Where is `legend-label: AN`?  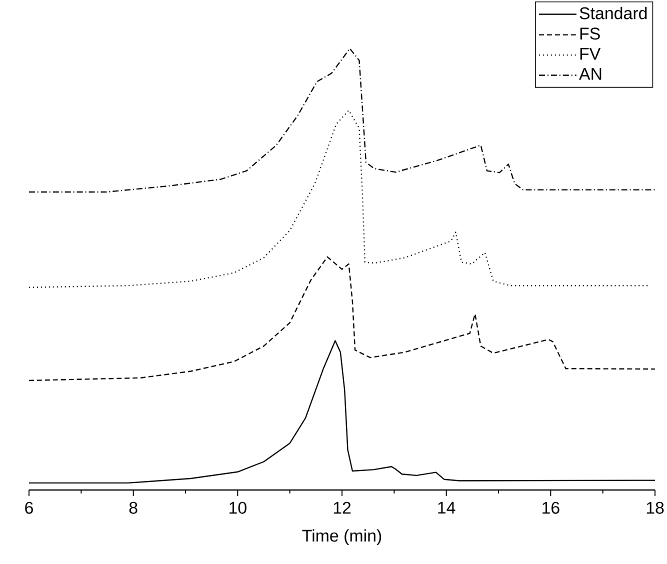
legend-label: AN is located at coordinates (590, 74).